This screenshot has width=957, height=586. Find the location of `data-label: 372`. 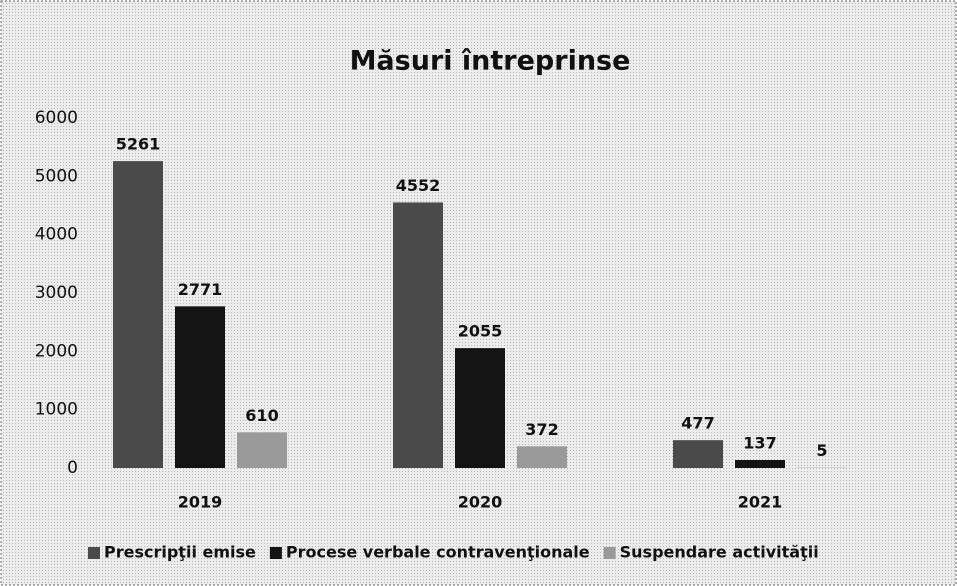

data-label: 372 is located at coordinates (541, 429).